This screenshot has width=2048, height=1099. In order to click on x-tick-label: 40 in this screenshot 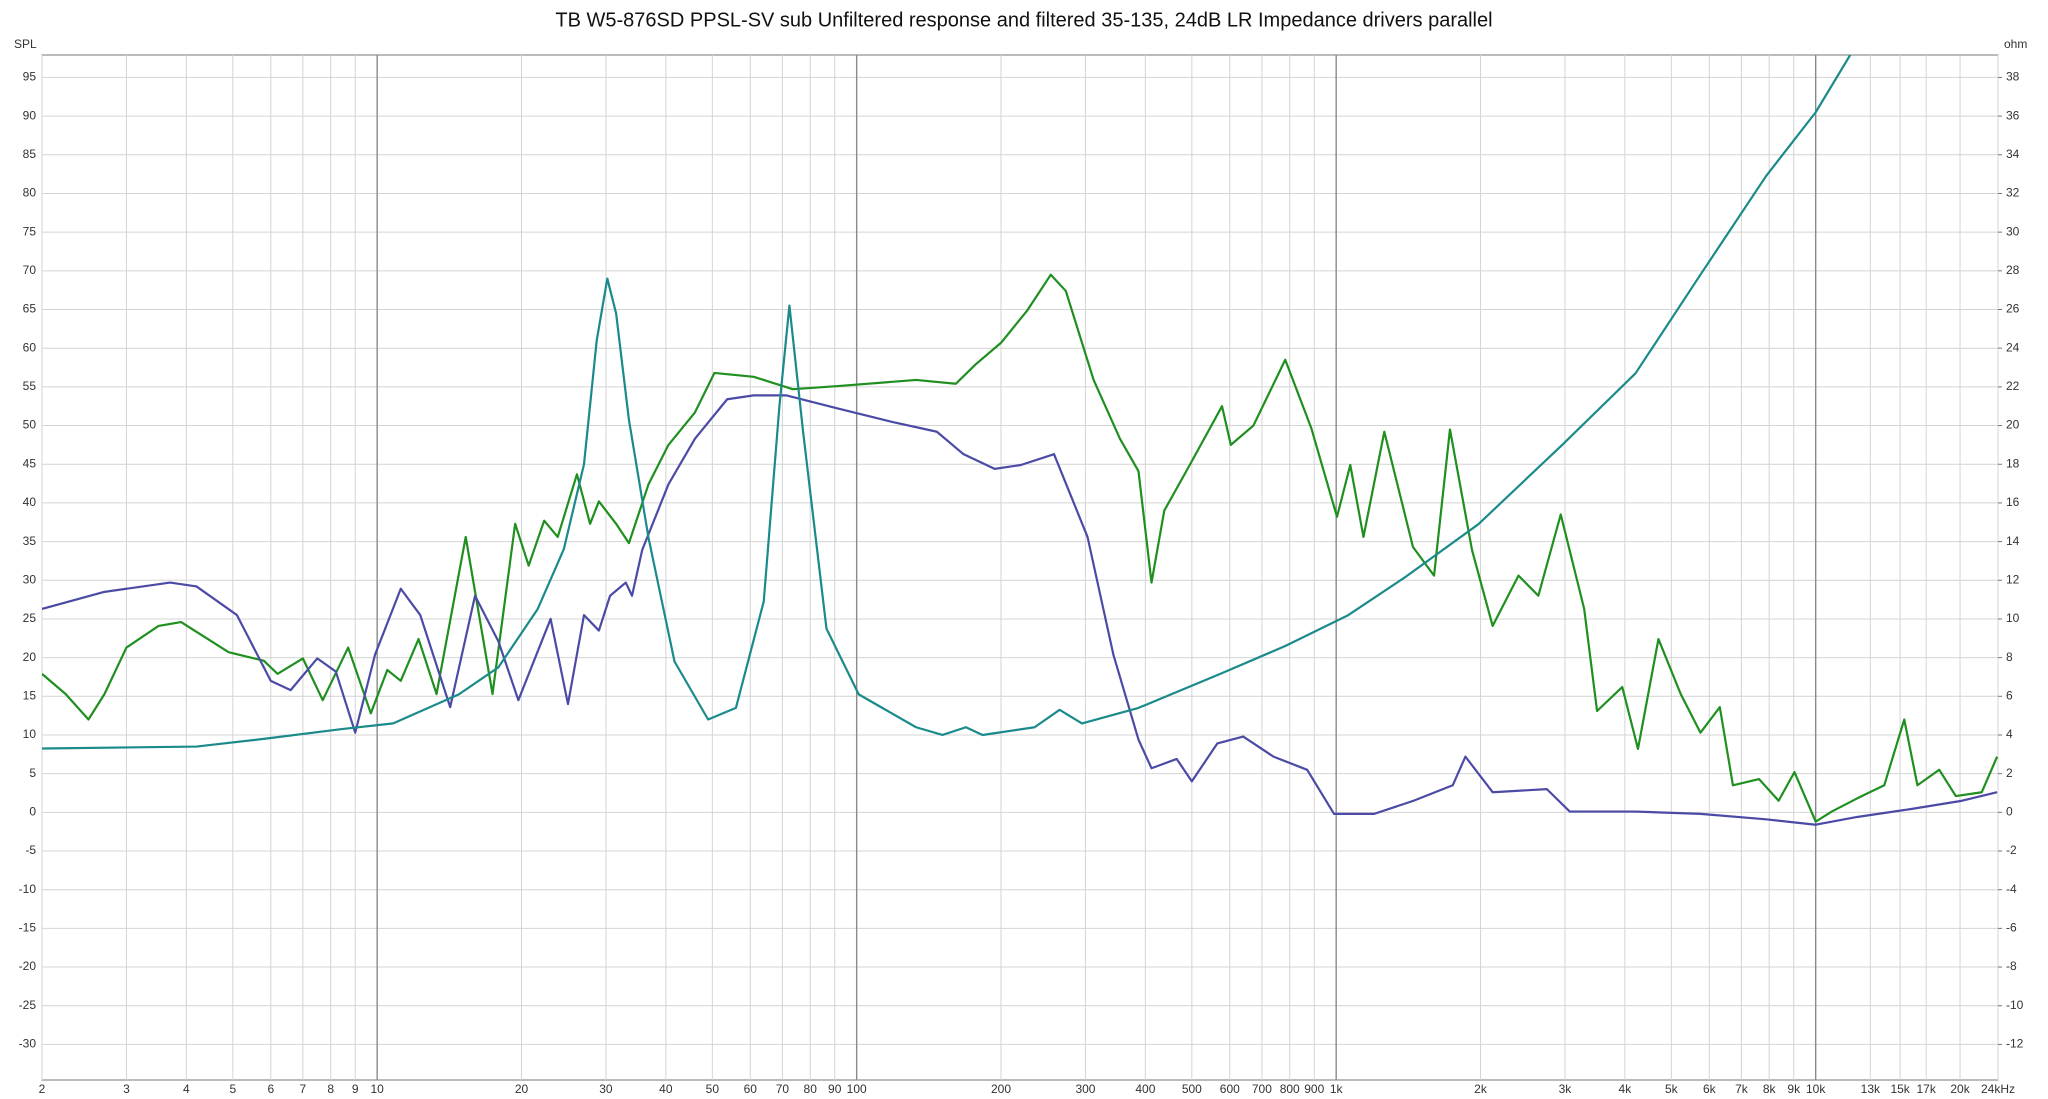, I will do `click(666, 1089)`.